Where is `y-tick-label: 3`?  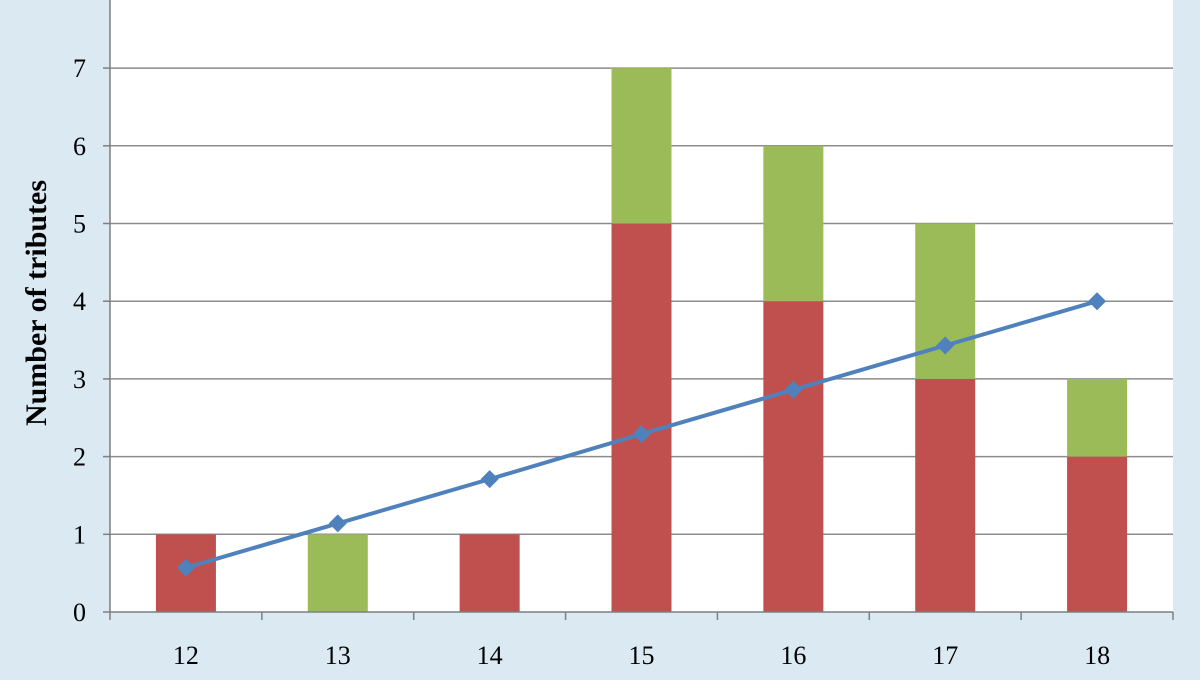 y-tick-label: 3 is located at coordinates (79, 379).